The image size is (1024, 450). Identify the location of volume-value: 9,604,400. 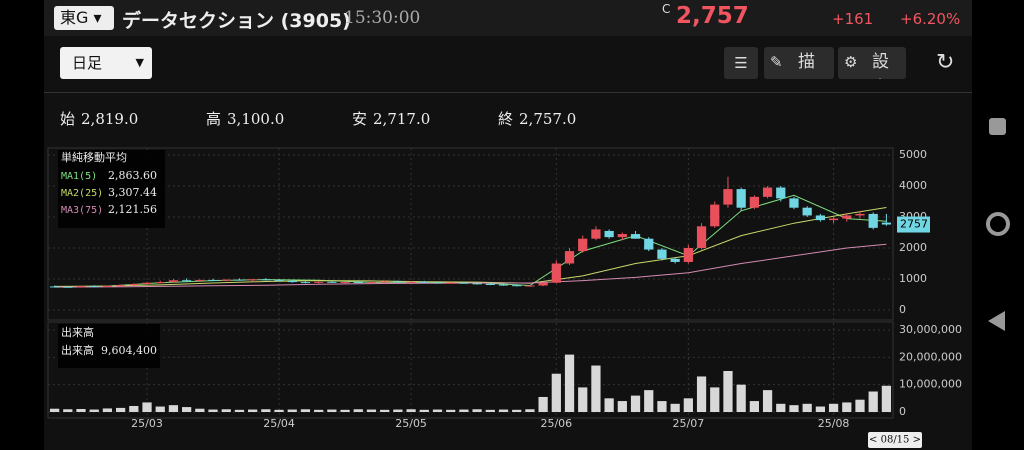
(129, 350).